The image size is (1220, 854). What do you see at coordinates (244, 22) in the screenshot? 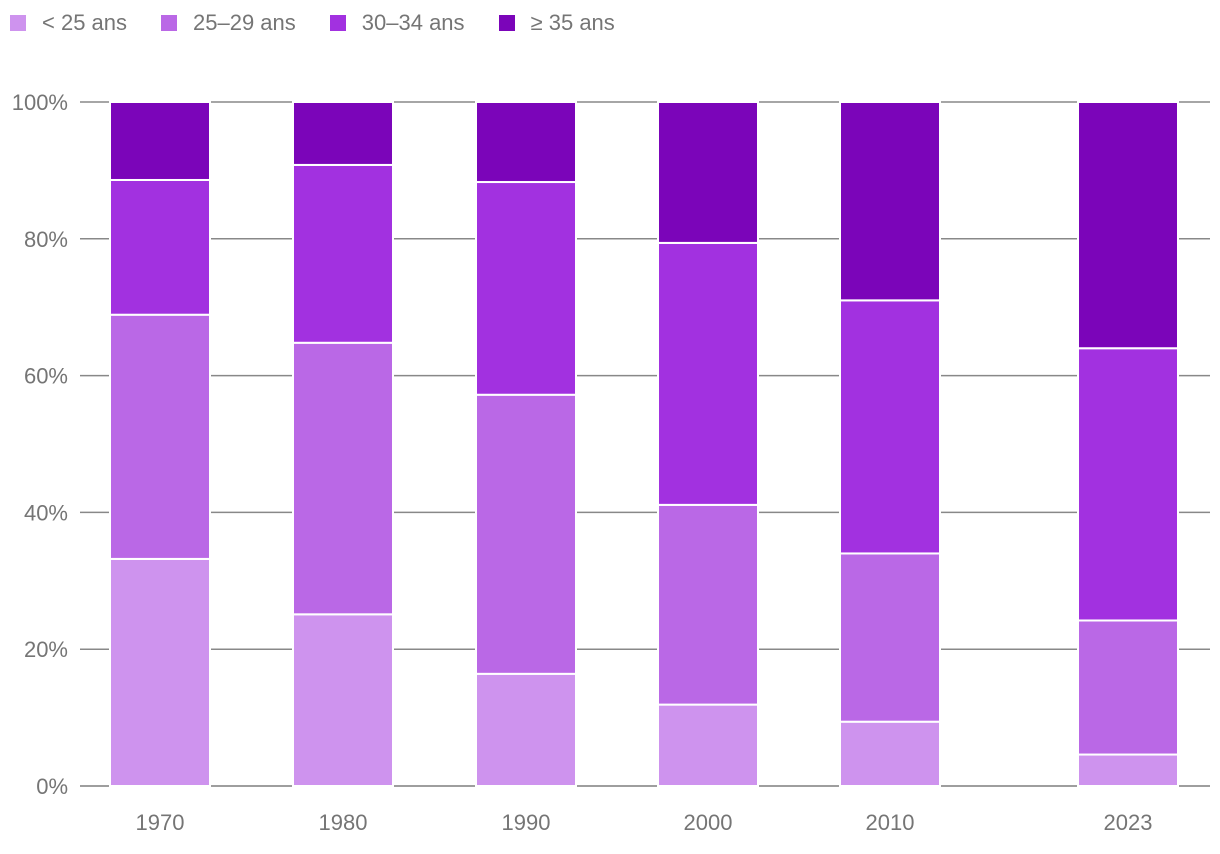
I see `legend-label: 25–29 ans` at bounding box center [244, 22].